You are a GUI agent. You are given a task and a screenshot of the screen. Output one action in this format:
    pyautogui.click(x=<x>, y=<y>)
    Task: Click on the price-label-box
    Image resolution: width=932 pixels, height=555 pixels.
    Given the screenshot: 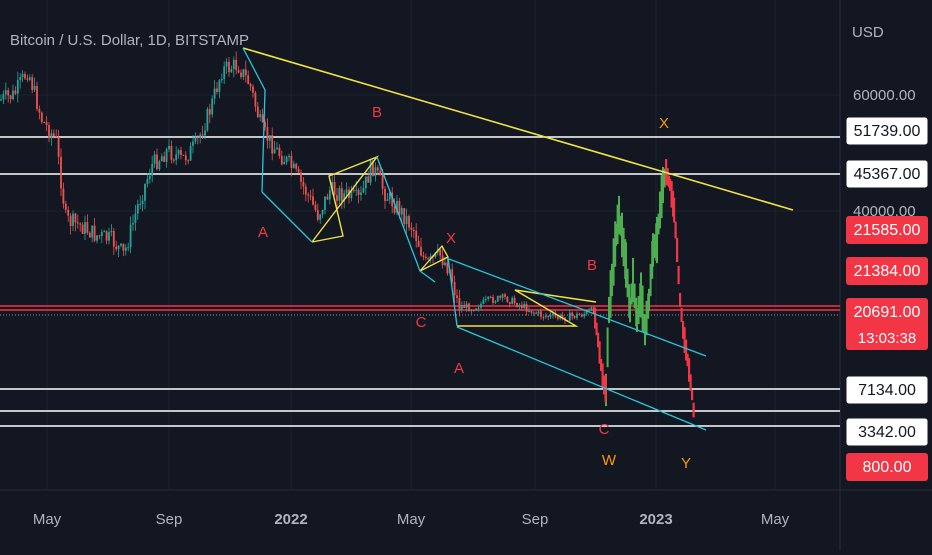 What is the action you would take?
    pyautogui.click(x=887, y=324)
    